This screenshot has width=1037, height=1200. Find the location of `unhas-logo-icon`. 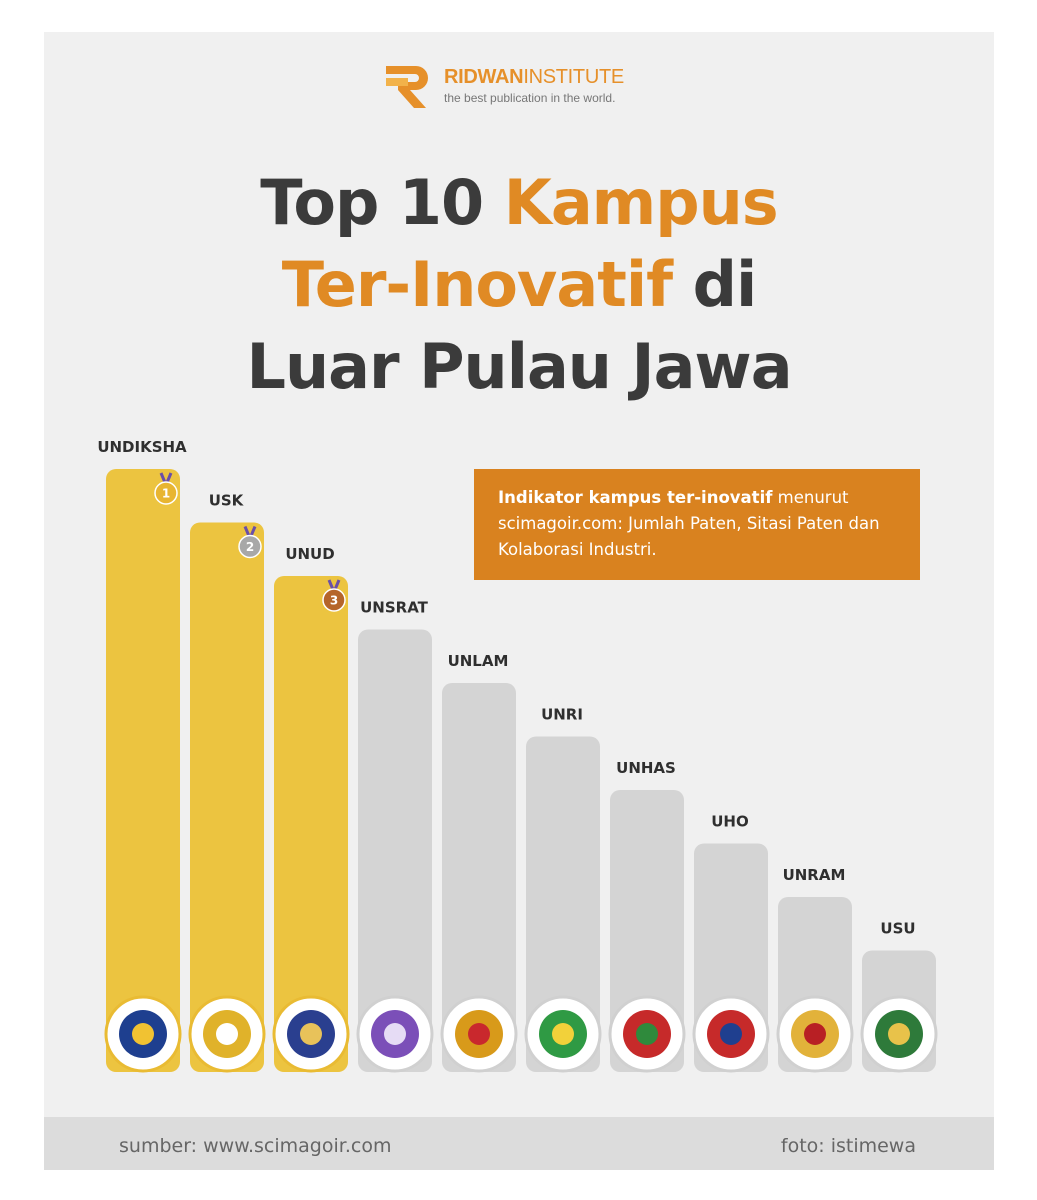

unhas-logo-icon is located at coordinates (647, 1034).